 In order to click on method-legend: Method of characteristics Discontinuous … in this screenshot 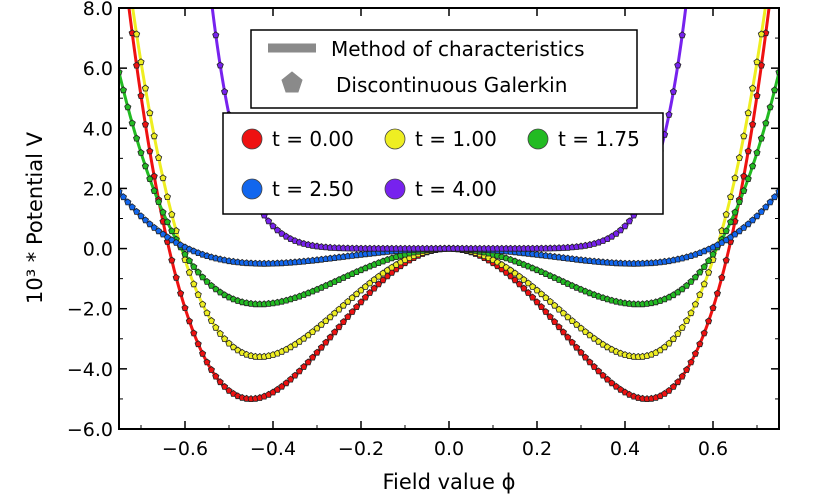, I will do `click(444, 69)`.